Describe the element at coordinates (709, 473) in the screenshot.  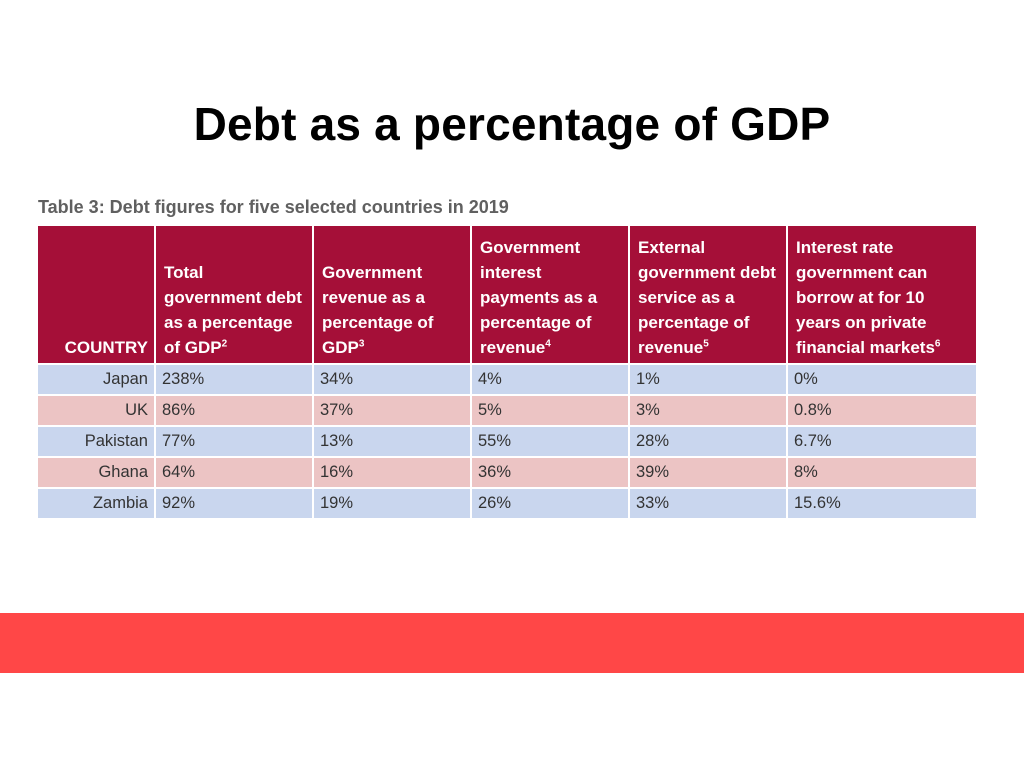
I see `external-debt-service-cell: 39%` at that location.